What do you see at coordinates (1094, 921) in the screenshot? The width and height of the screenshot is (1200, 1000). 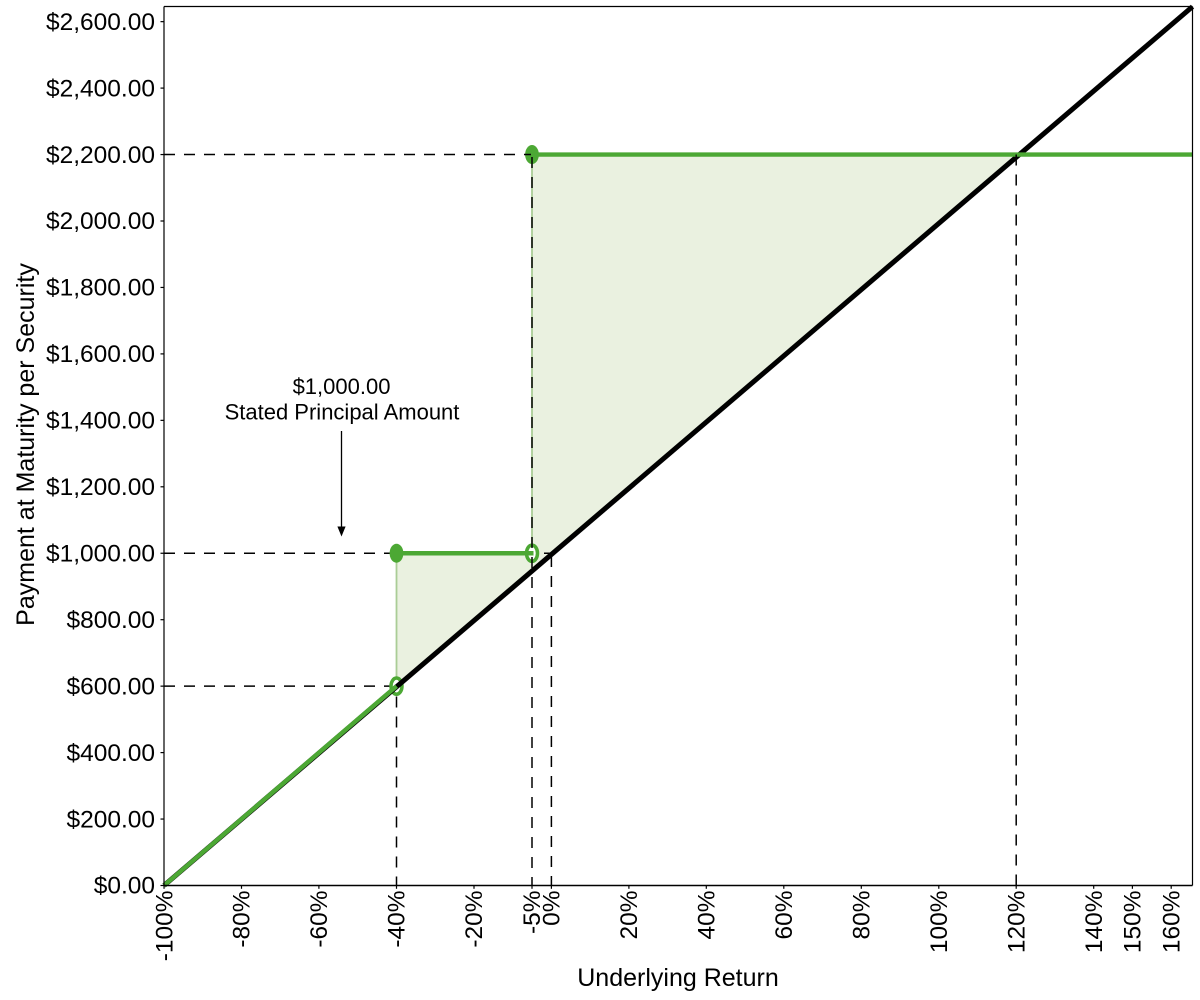 I see `svg-text: 140%` at bounding box center [1094, 921].